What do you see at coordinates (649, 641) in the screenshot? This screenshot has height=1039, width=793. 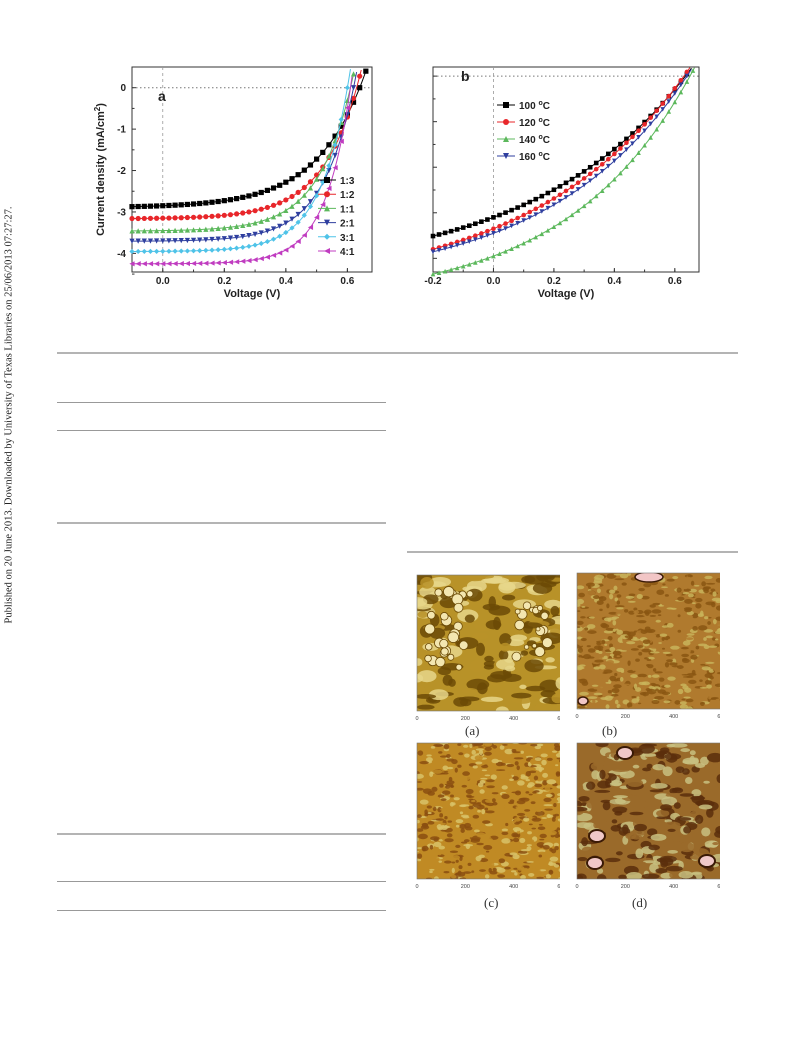 I see `afm-texture` at bounding box center [649, 641].